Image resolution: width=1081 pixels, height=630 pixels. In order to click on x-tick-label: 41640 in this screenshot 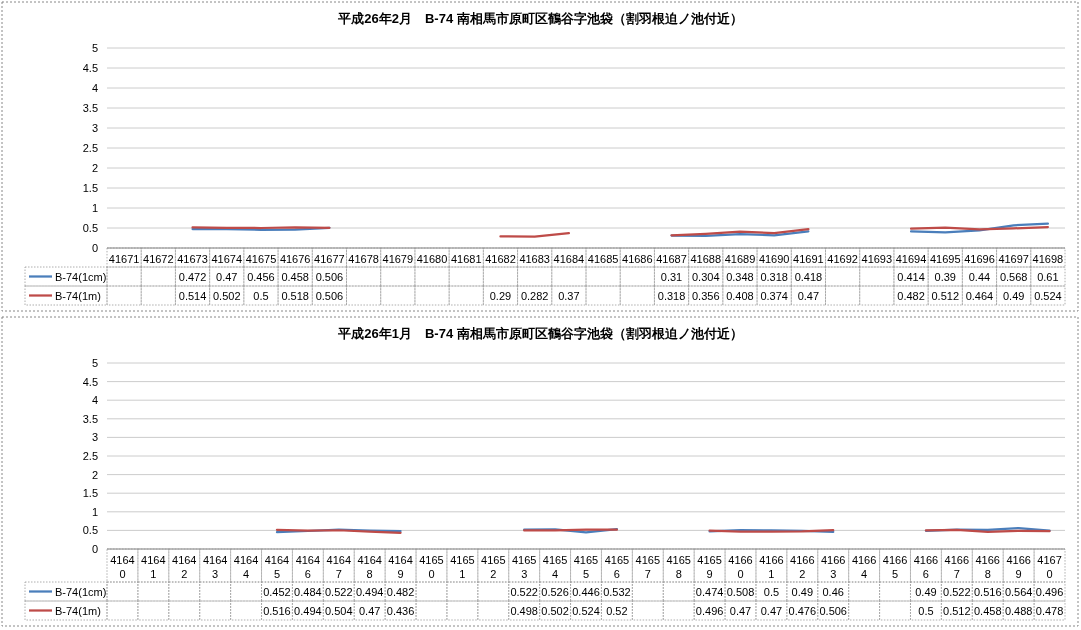, I will do `click(122, 567)`.